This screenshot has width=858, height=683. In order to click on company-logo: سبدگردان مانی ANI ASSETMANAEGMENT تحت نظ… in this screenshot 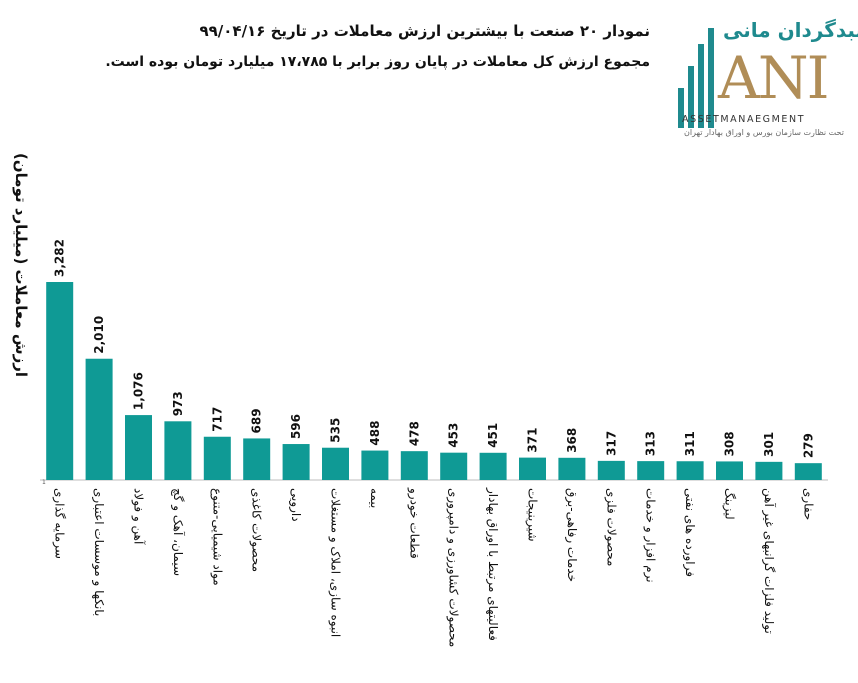, I will do `click(768, 80)`.